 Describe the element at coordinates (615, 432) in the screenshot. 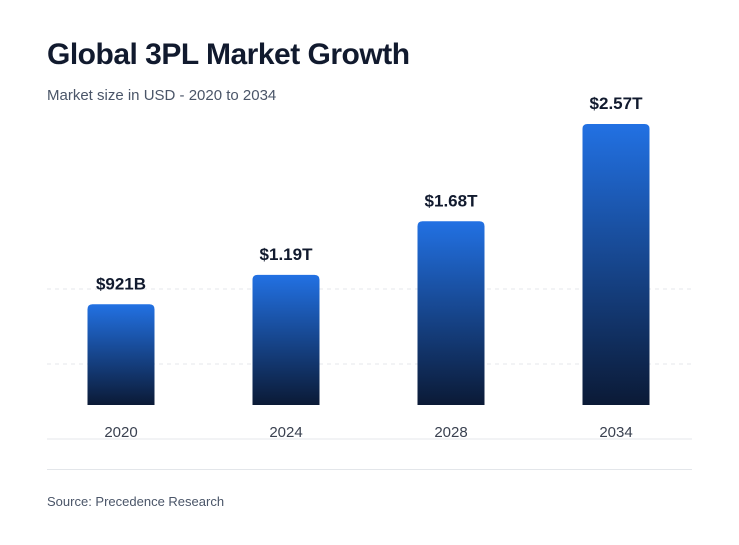

I see `x-tick-label-2034: 2034` at that location.